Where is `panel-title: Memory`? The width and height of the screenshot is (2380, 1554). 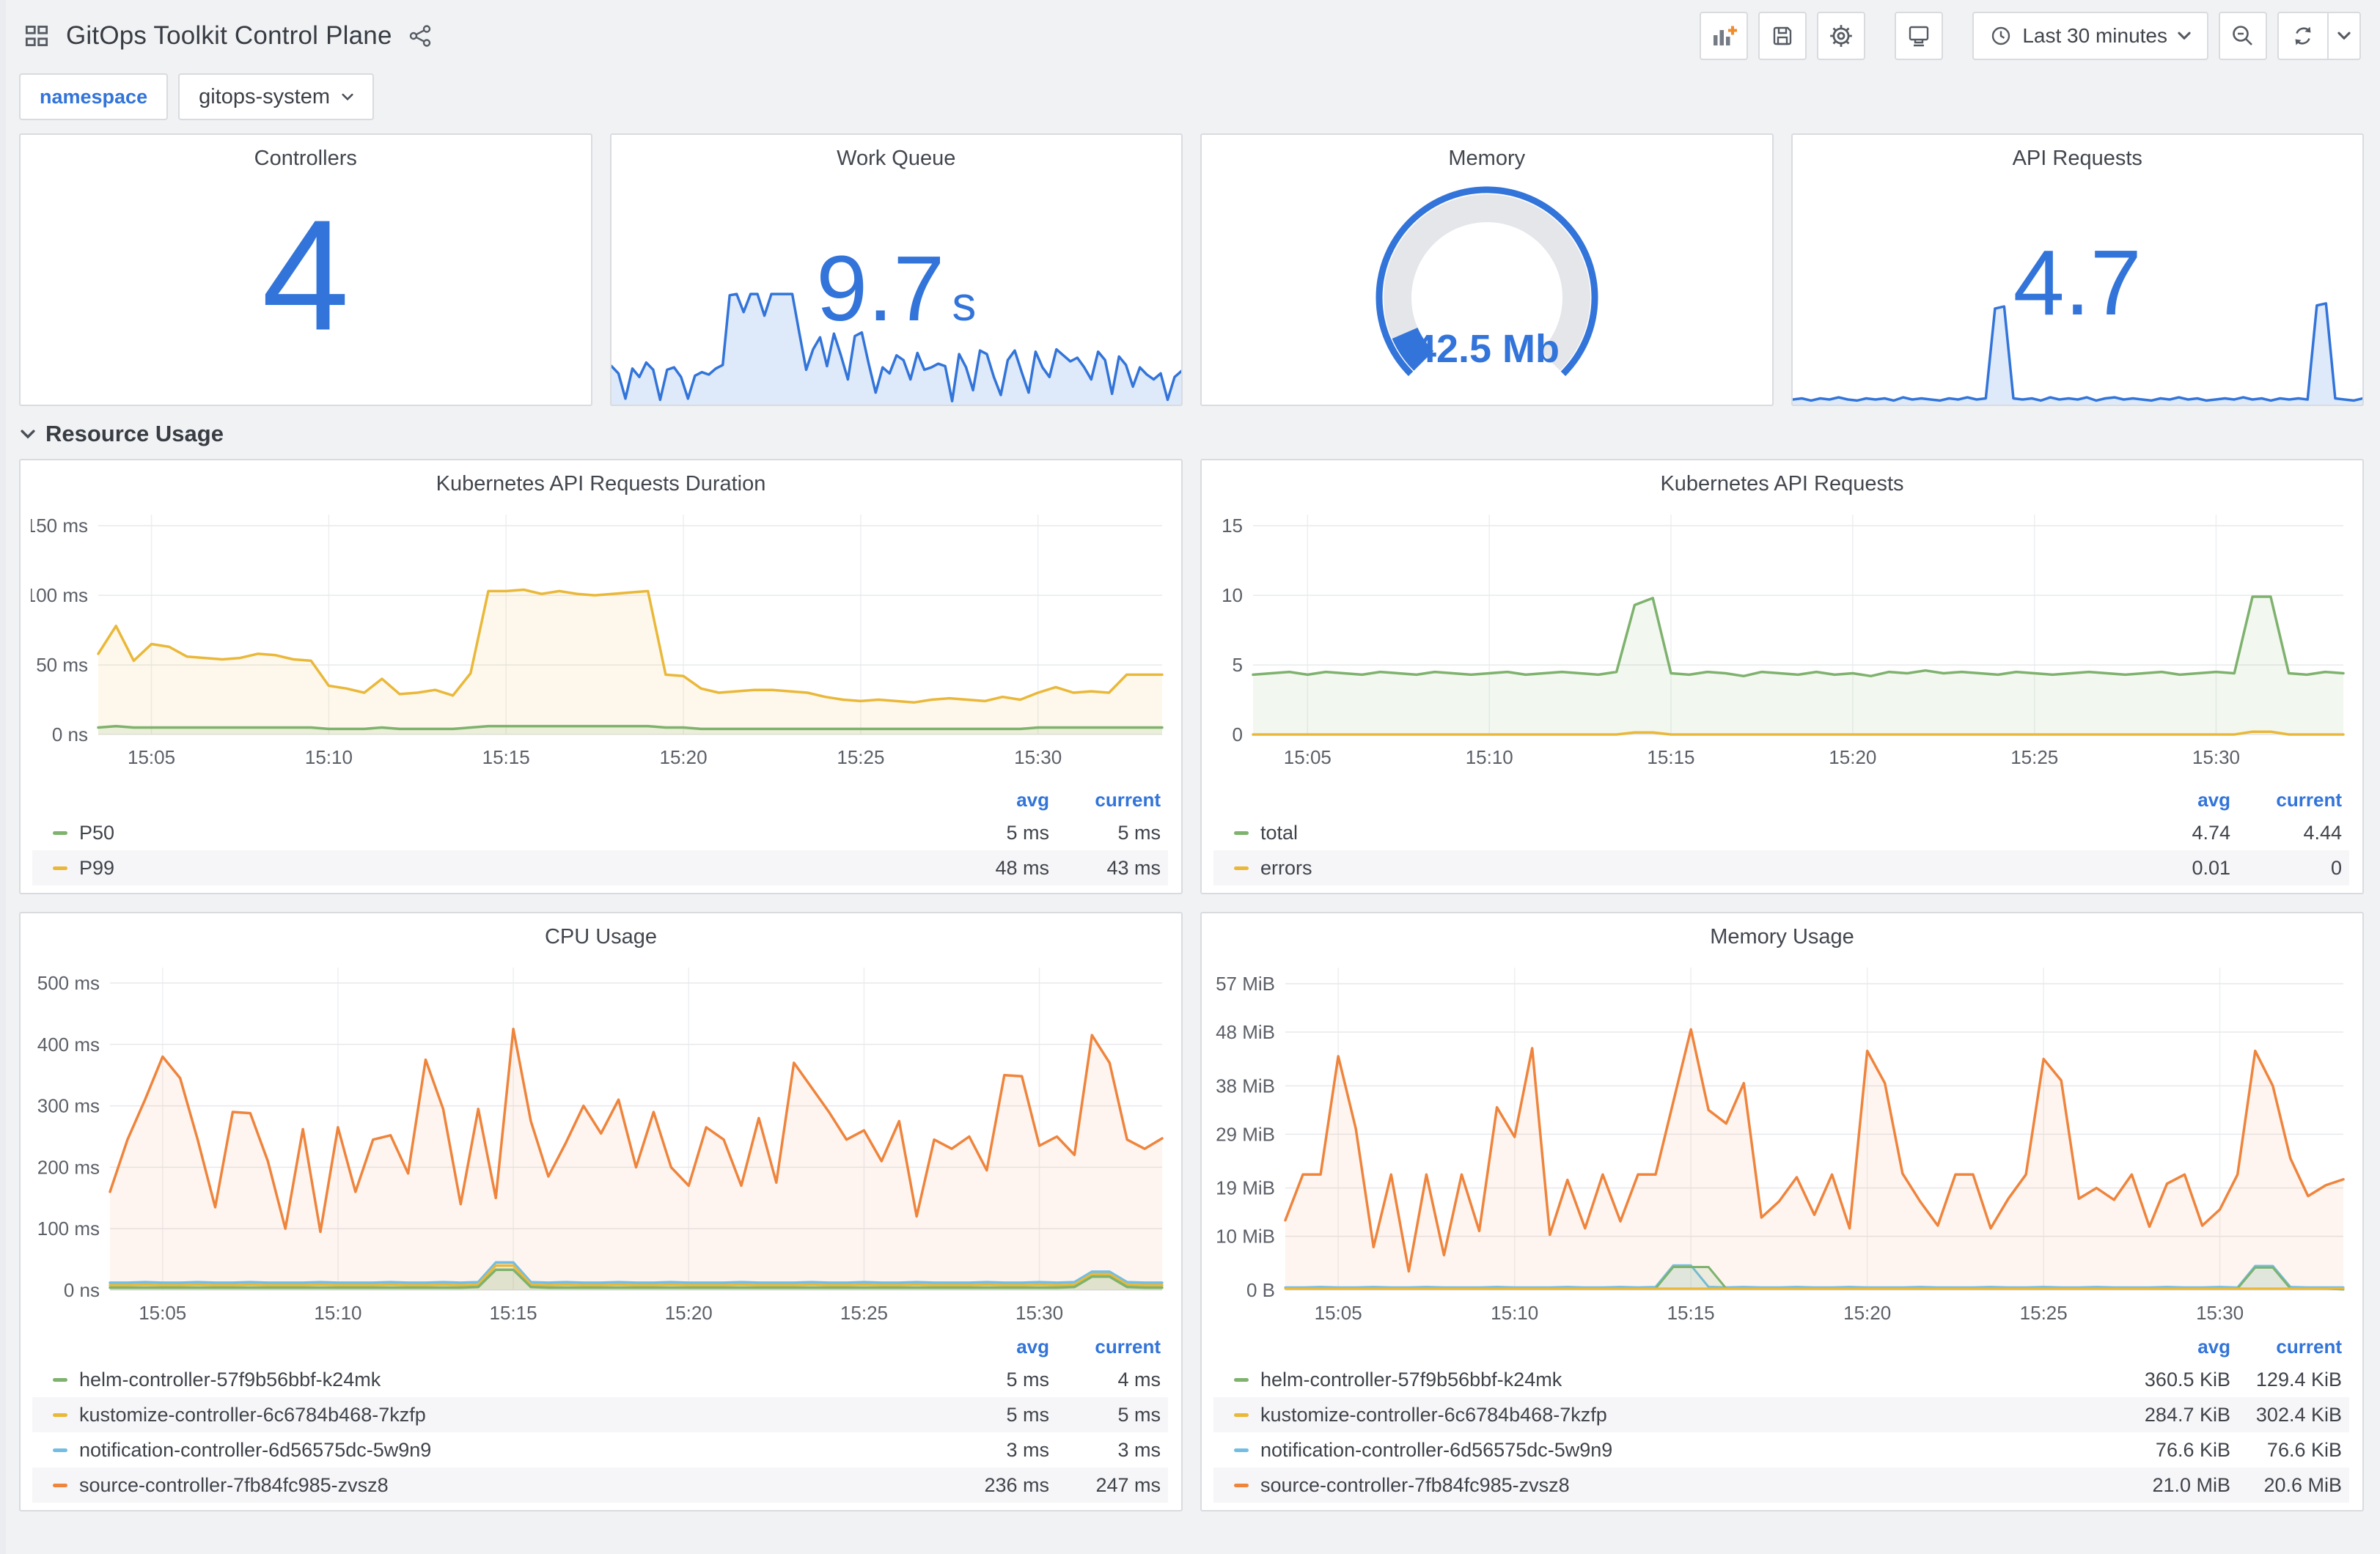 panel-title: Memory is located at coordinates (1487, 159).